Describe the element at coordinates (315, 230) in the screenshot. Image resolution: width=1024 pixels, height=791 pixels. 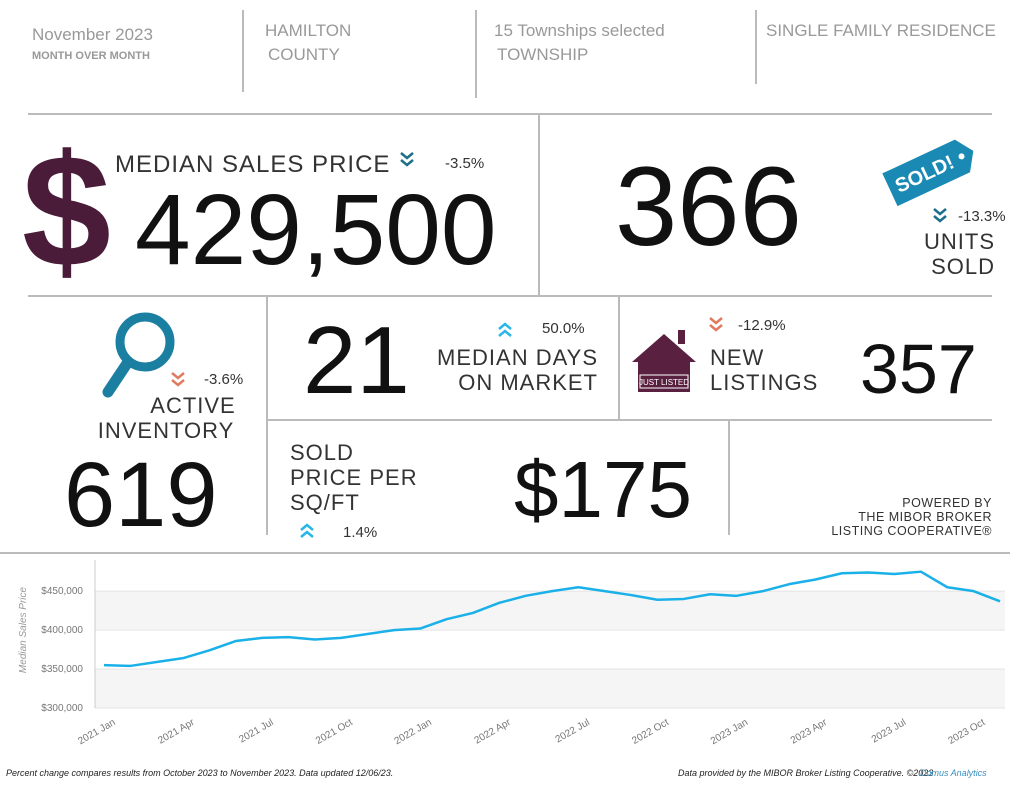
I see `value: 429,500` at that location.